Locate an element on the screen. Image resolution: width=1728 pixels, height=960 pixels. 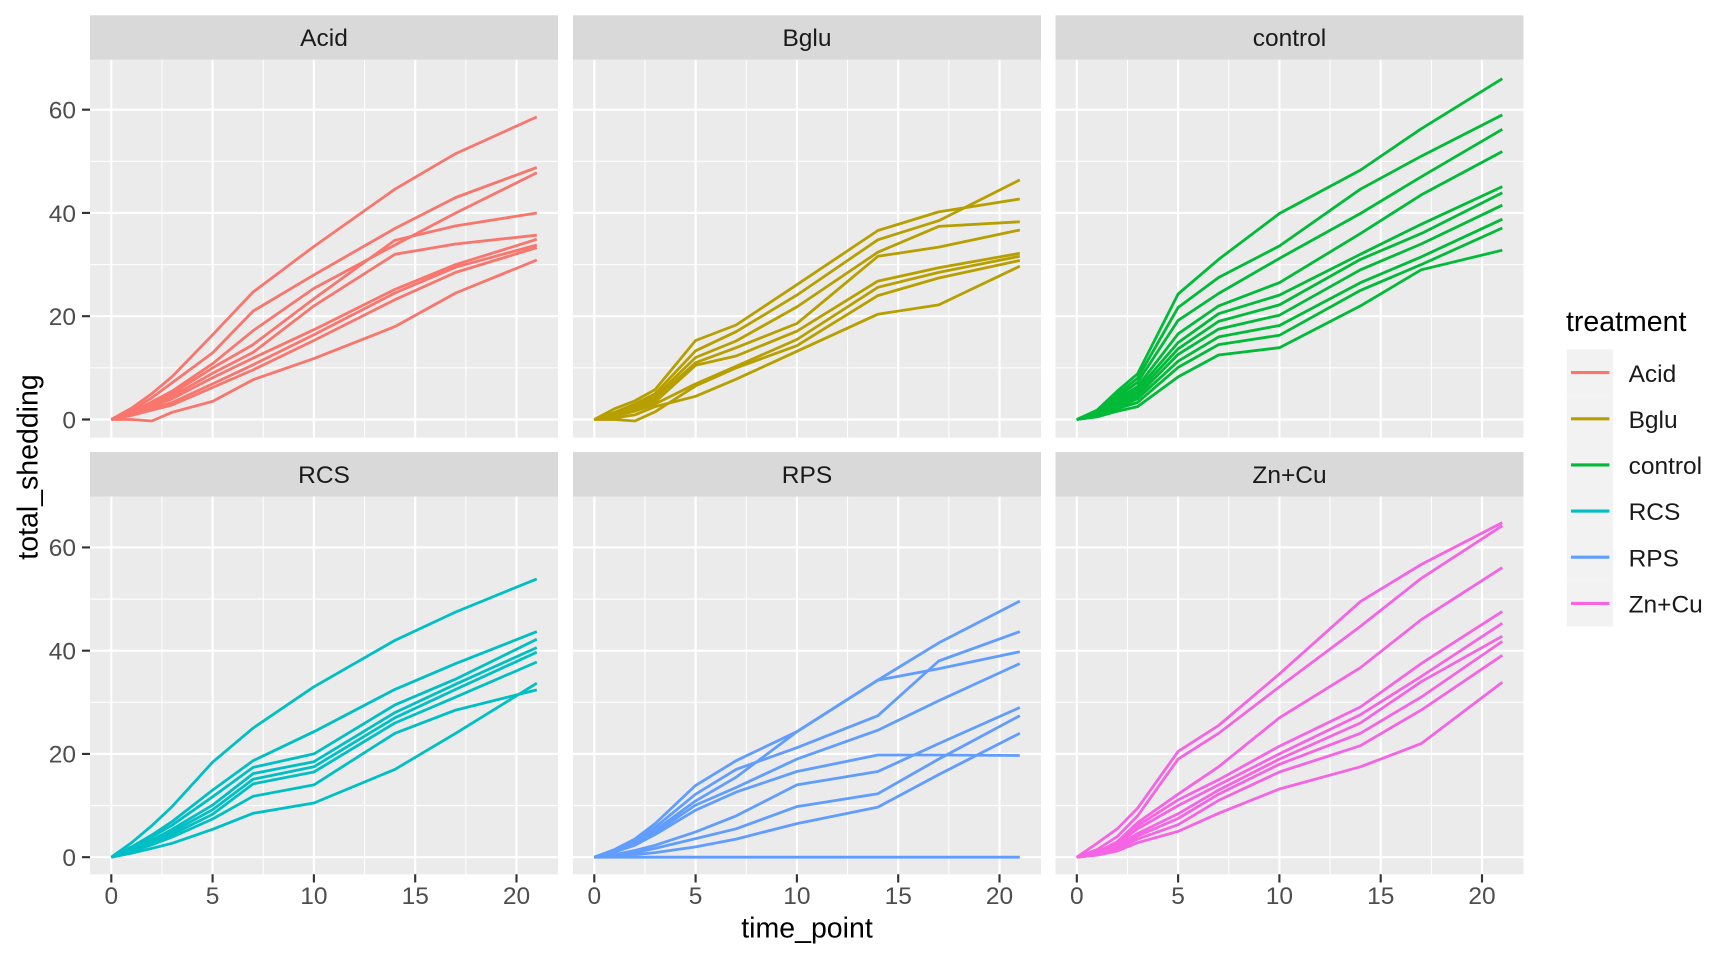
svg-text: treatment is located at coordinates (1626, 322).